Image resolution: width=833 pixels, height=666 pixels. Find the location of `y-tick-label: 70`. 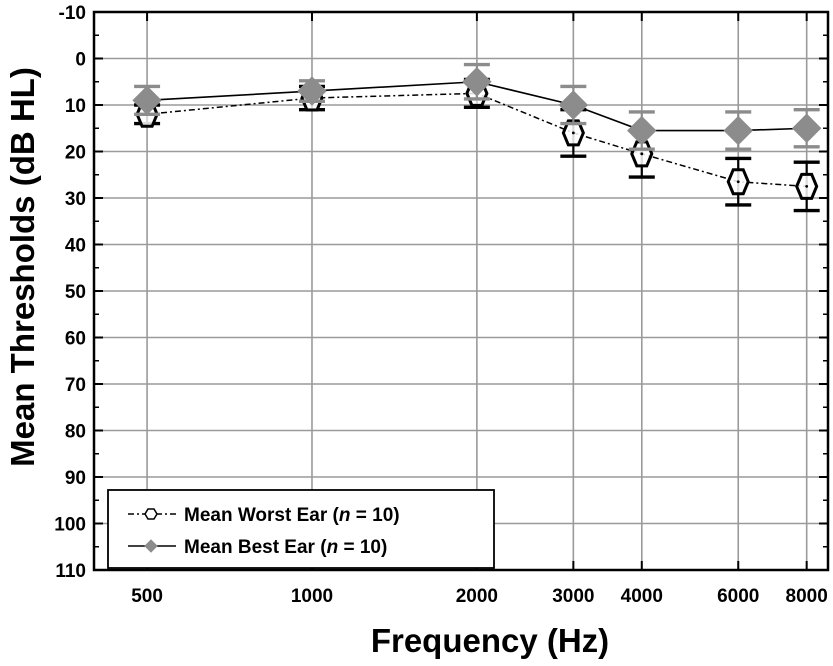

y-tick-label: 70 is located at coordinates (75, 385).